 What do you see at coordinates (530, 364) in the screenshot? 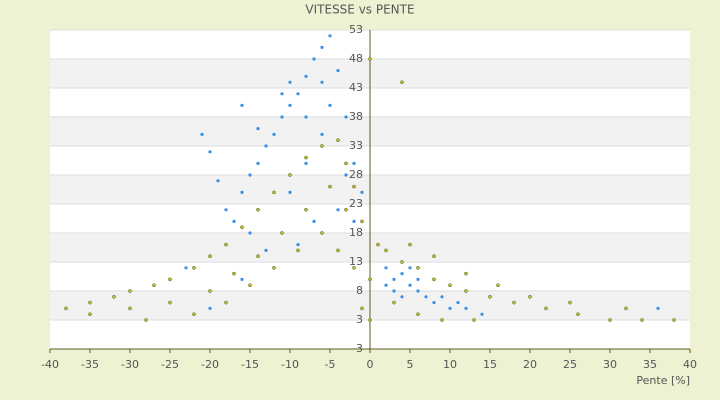
I see `x-tick-label: 20` at bounding box center [530, 364].